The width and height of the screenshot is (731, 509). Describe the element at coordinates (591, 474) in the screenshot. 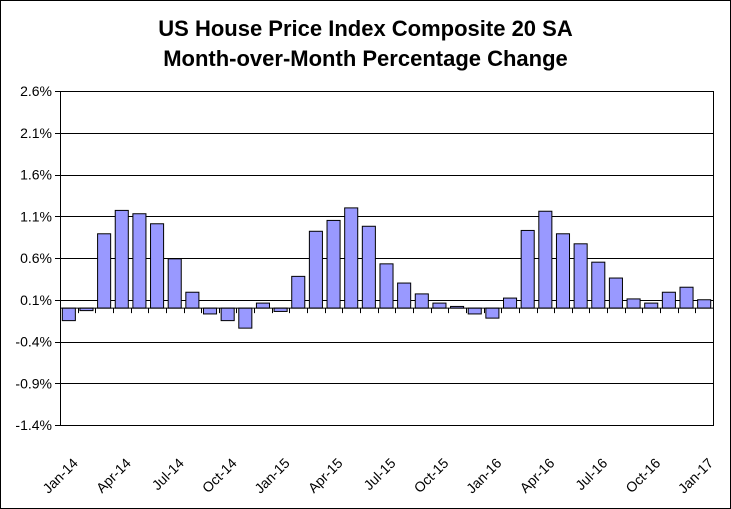

I see `x-tick-label: Jul-16` at that location.